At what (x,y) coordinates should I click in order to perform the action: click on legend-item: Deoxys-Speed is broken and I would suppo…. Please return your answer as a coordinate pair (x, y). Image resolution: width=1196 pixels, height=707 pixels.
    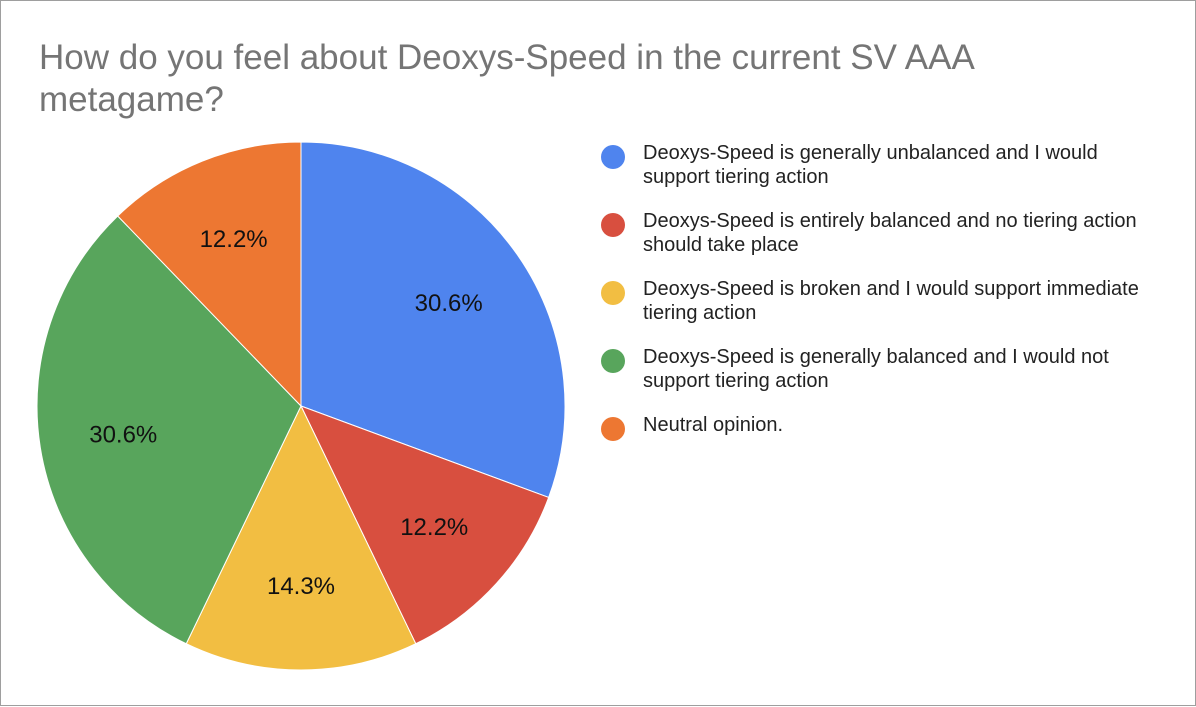
    Looking at the image, I should click on (881, 301).